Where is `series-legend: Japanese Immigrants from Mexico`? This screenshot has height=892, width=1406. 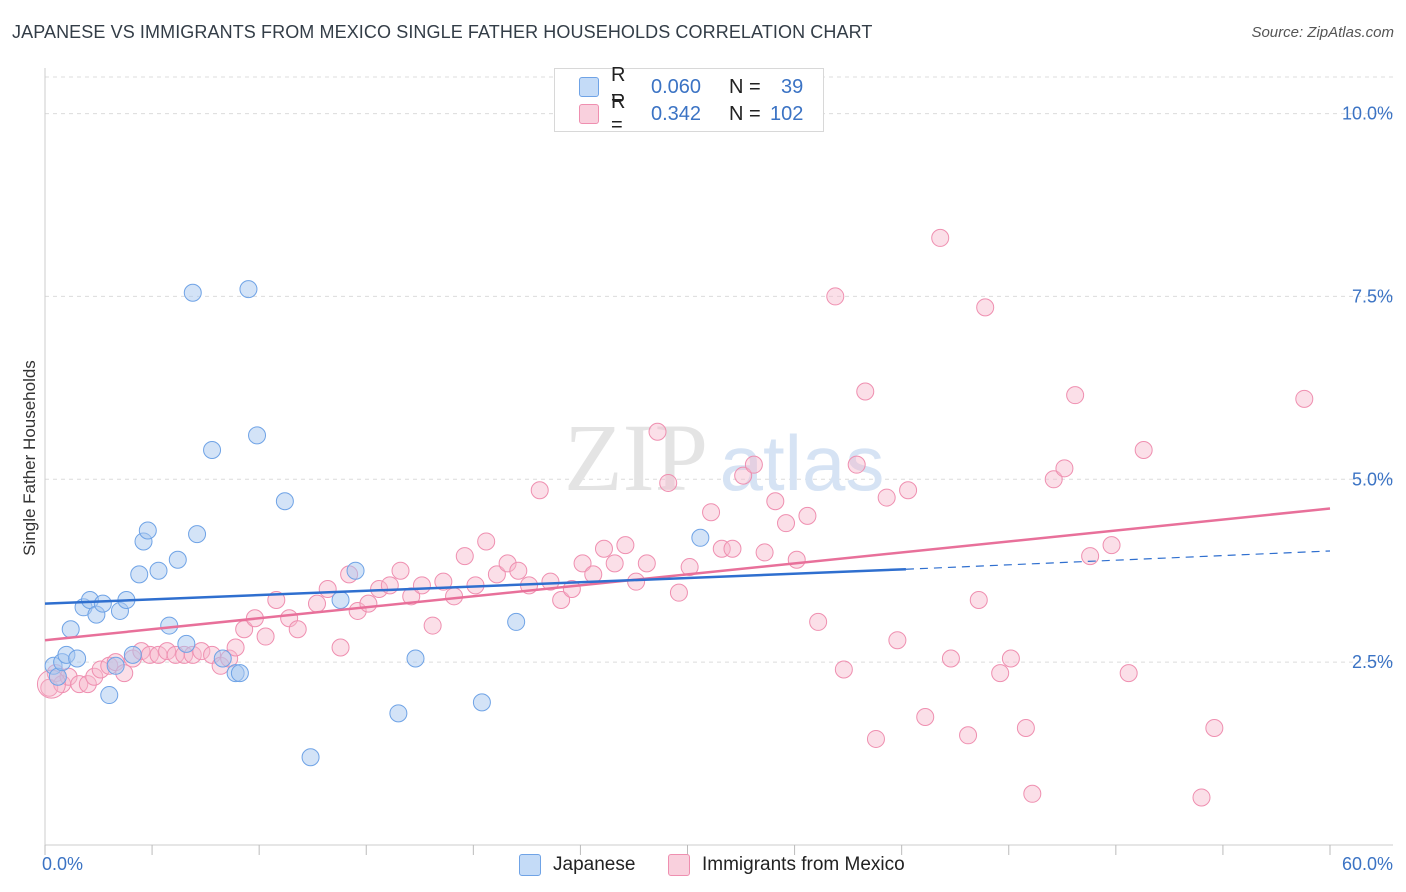
series-legend: Japanese Immigrants from Mexico is located at coordinates (703, 865).